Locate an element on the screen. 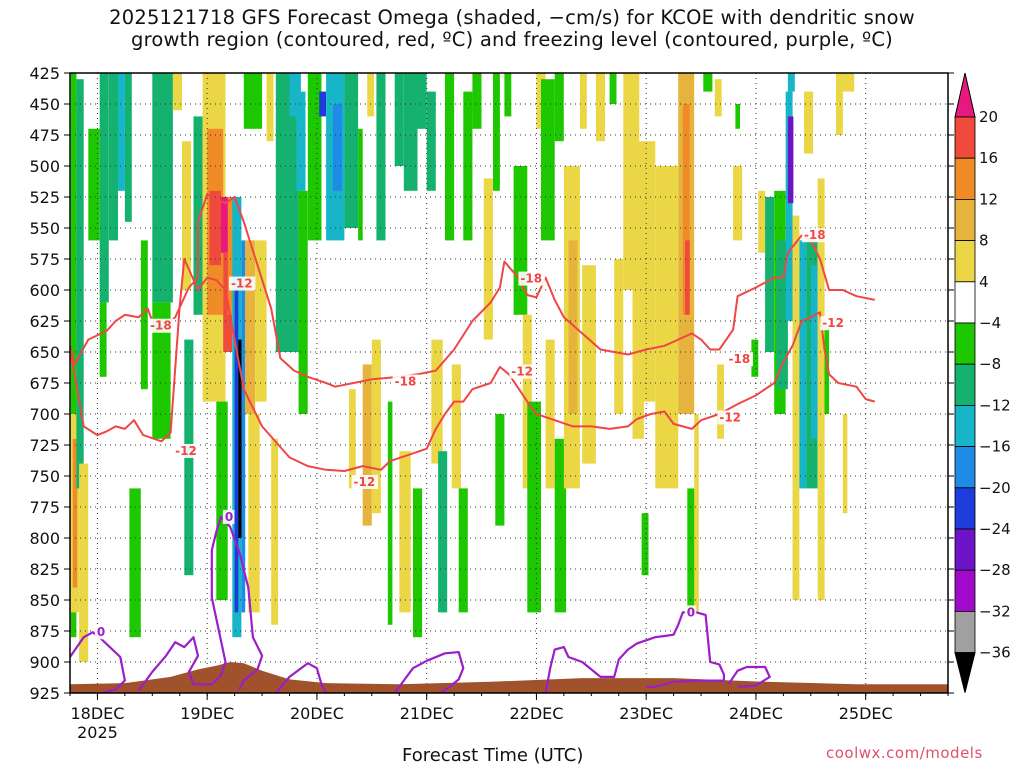 The height and width of the screenshot is (768, 1024). x-tick-label: 25DEC is located at coordinates (866, 713).